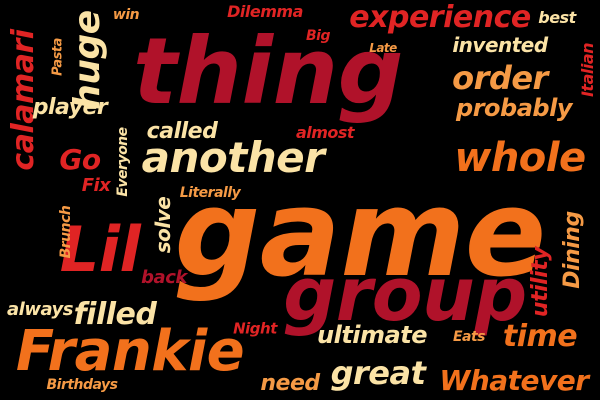 Image resolution: width=600 pixels, height=400 pixels. What do you see at coordinates (514, 380) in the screenshot?
I see `word-whatever: Whatever` at bounding box center [514, 380].